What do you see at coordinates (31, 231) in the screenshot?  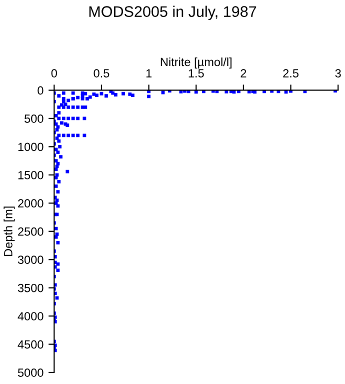 I see `y-tick-label: 2500` at bounding box center [31, 231].